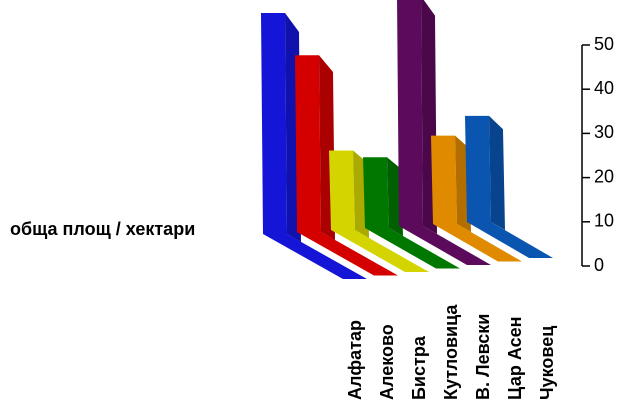 The width and height of the screenshot is (638, 419). Describe the element at coordinates (604, 88) in the screenshot. I see `y-tick-label: 40` at that location.